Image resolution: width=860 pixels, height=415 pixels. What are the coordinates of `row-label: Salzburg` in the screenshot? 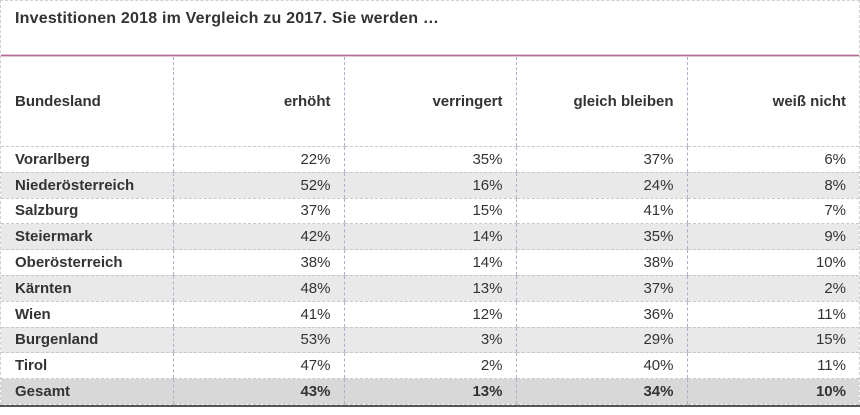 It's located at (87, 211).